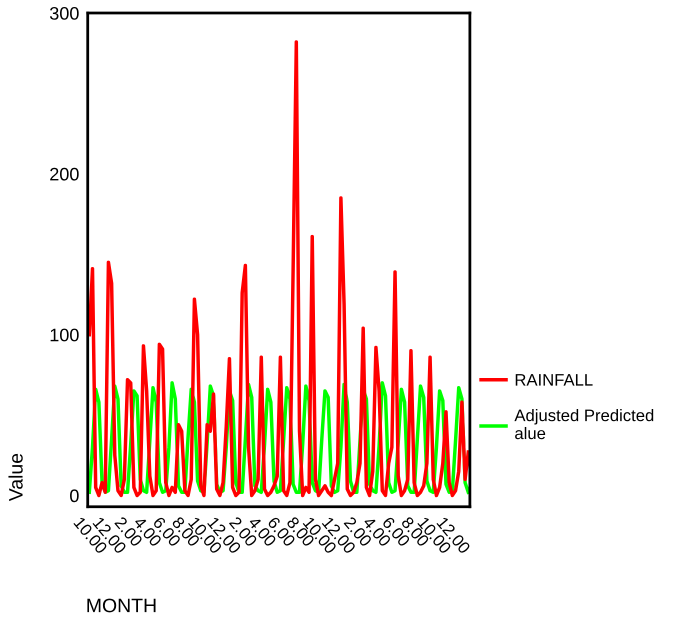 Image resolution: width=680 pixels, height=621 pixels. Describe the element at coordinates (74, 495) in the screenshot. I see `y-tick-label: 0` at that location.